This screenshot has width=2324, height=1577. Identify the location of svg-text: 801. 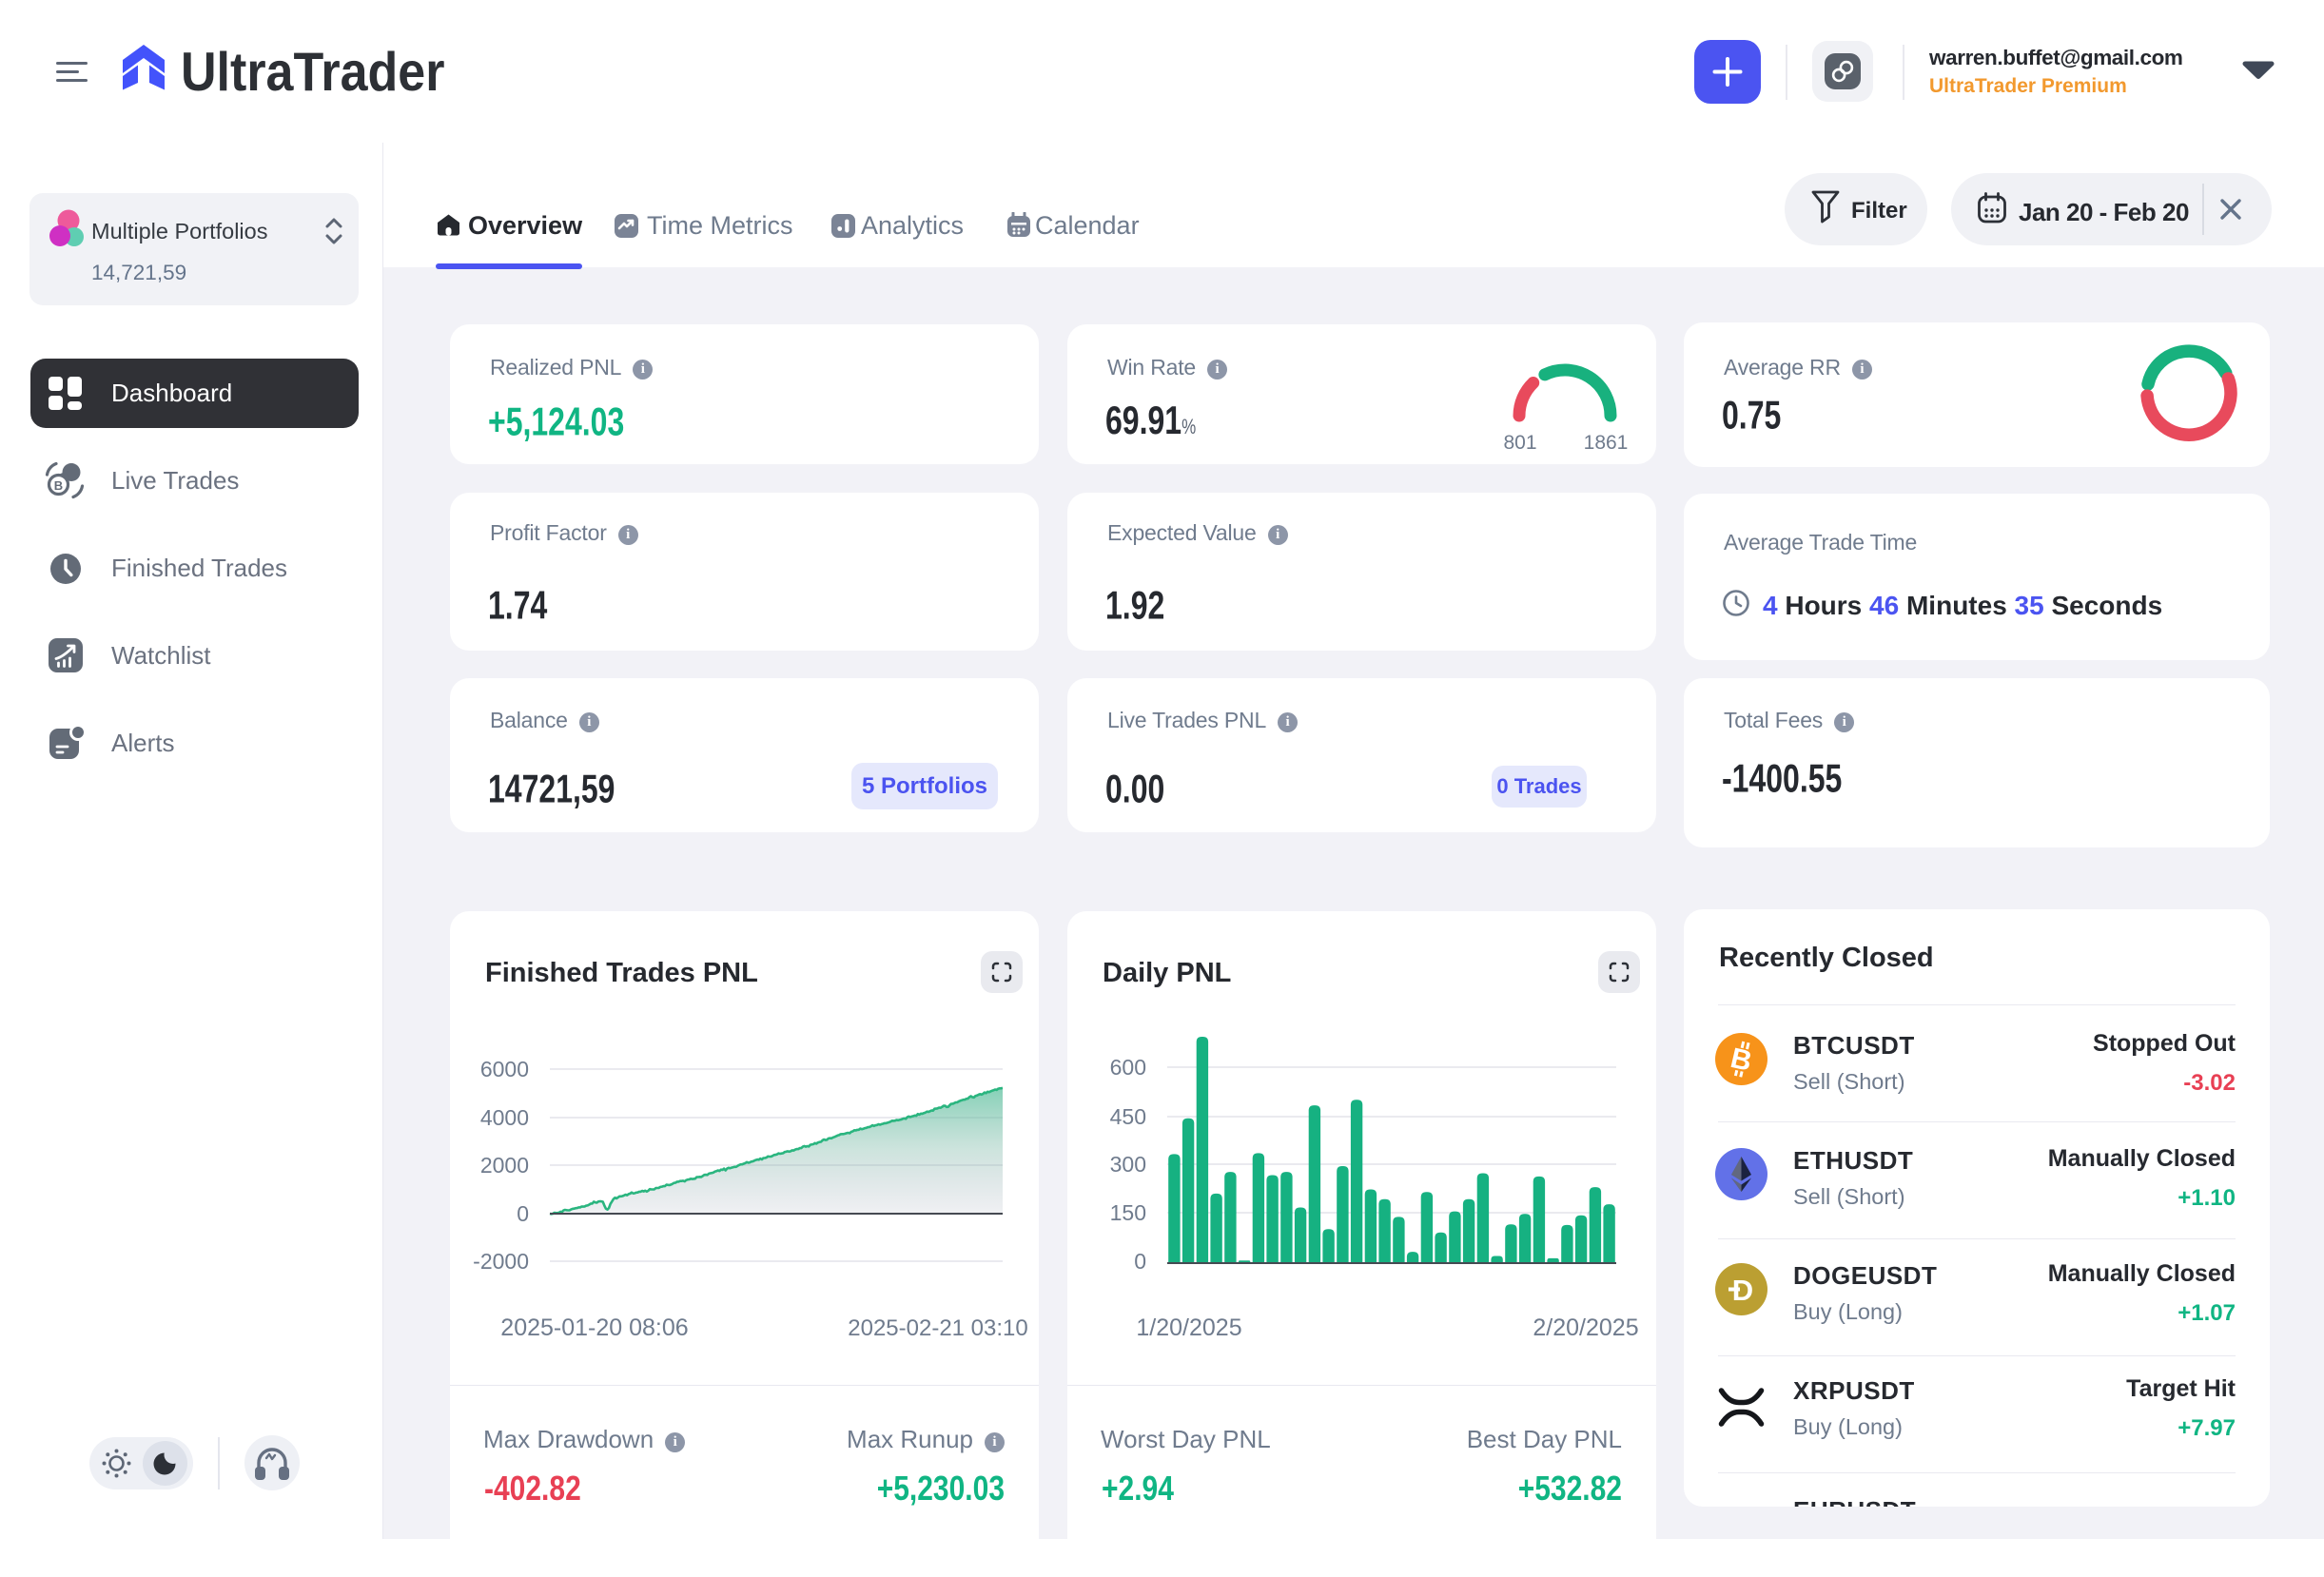
(1520, 443).